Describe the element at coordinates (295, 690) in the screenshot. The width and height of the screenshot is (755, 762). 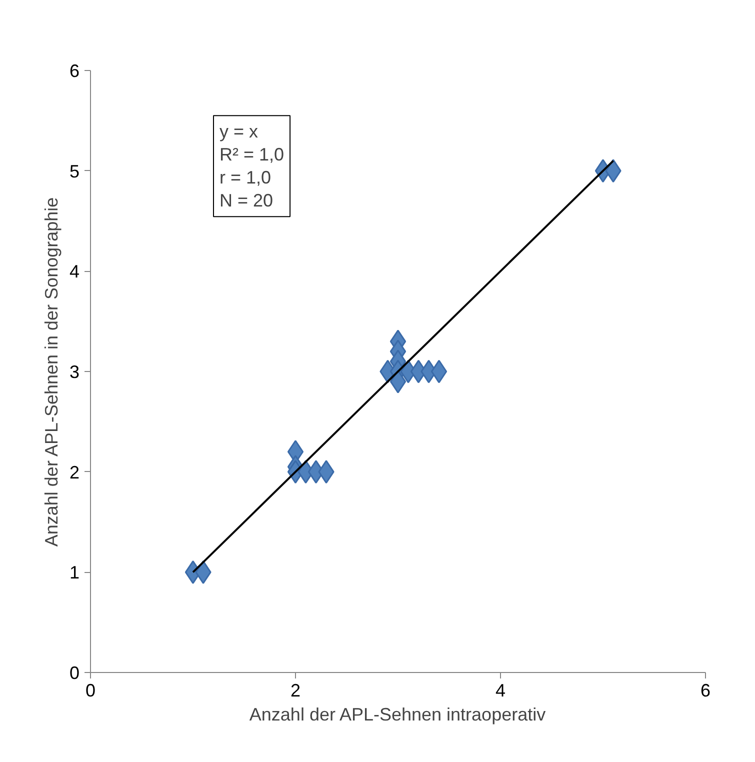
I see `x-tick-label: 2` at that location.